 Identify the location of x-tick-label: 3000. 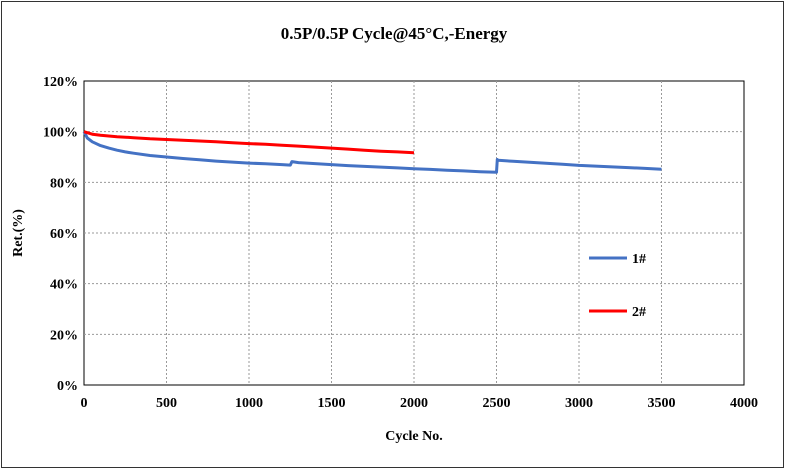
(579, 403).